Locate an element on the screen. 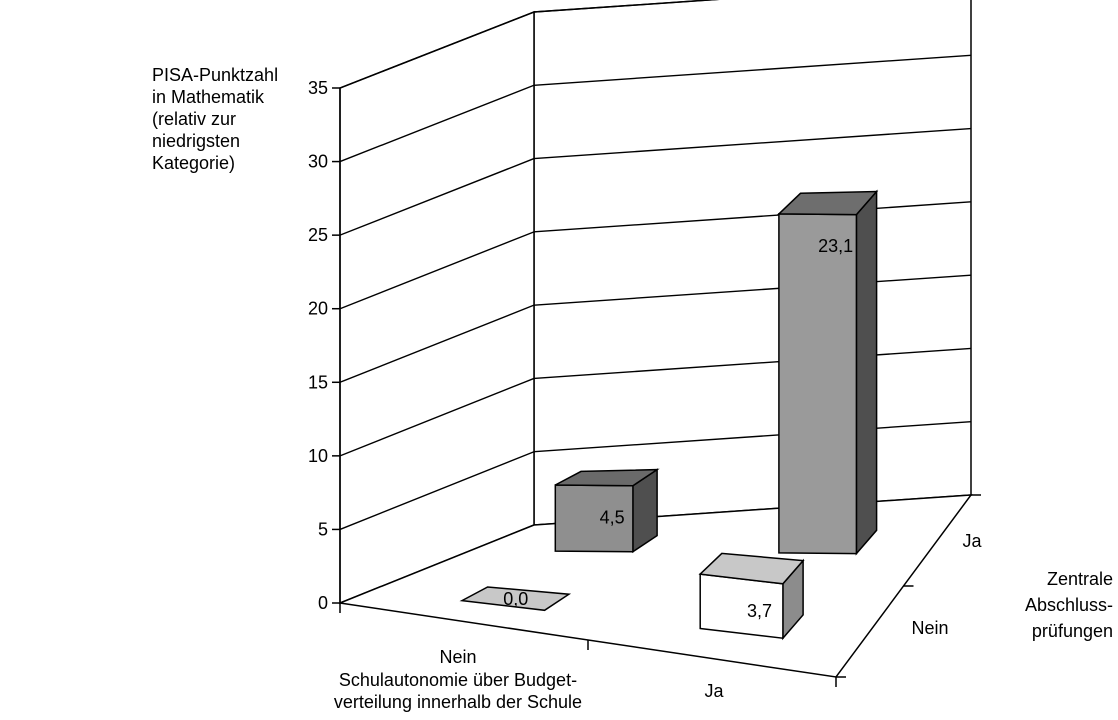 The height and width of the screenshot is (720, 1118). x-tick-label: Ja is located at coordinates (714, 691).